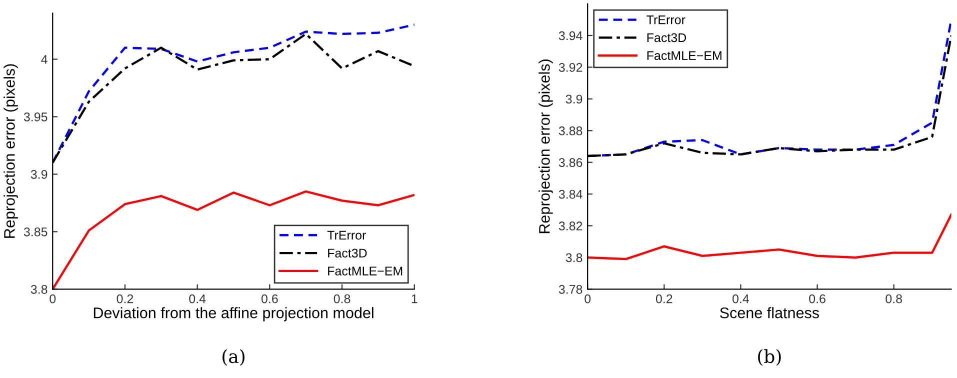  What do you see at coordinates (570, 194) in the screenshot?
I see `y-tick-label: 3.84` at bounding box center [570, 194].